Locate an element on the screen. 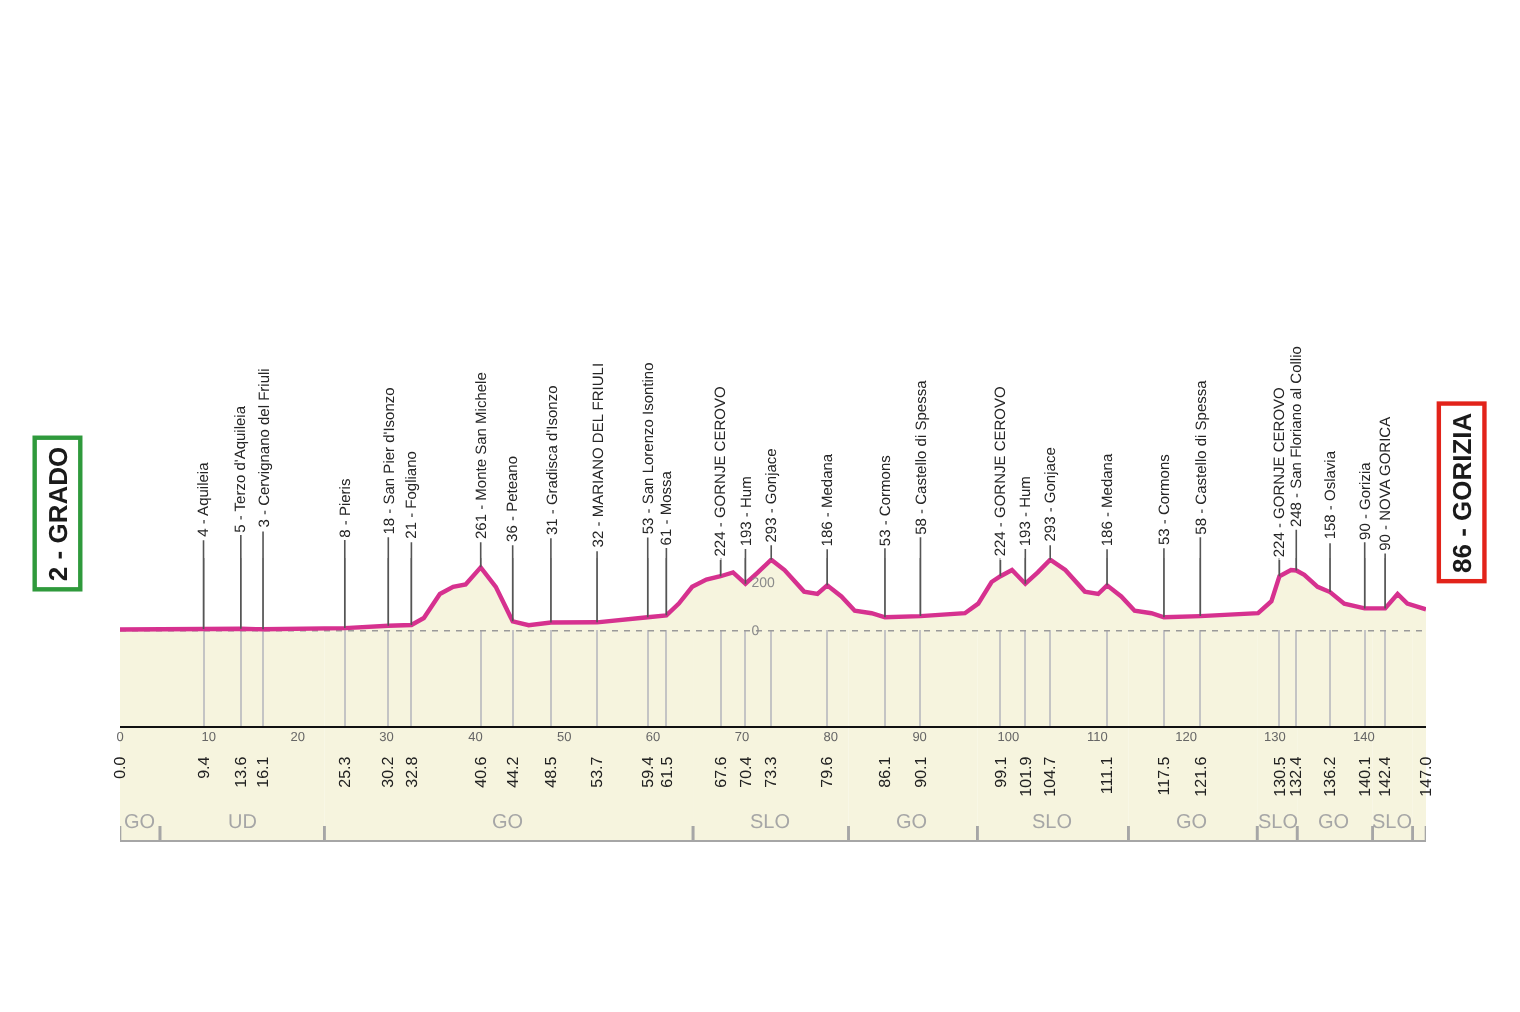 This screenshot has height=1012, width=1520. x-tick-label: 104.7 is located at coordinates (1050, 776).